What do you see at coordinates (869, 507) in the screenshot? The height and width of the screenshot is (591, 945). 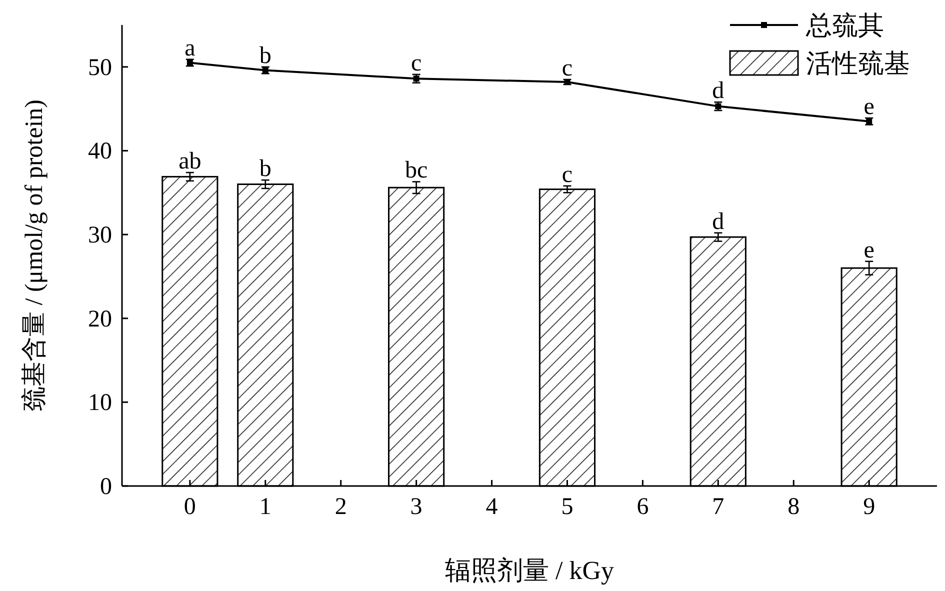 I see `x-tick-label: 9` at bounding box center [869, 507].